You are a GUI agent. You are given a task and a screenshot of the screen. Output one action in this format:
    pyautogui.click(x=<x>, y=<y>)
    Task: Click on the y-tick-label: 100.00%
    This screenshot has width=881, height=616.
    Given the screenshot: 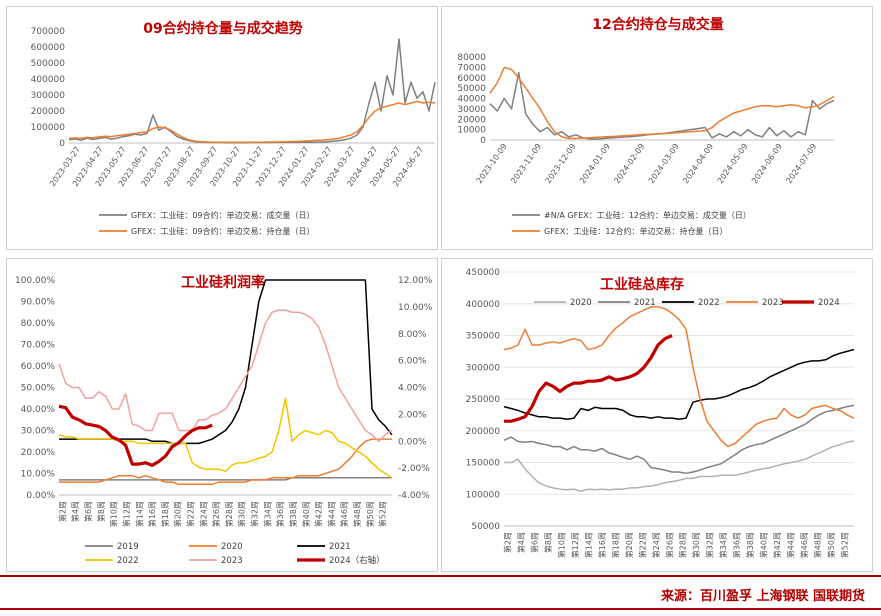 What is the action you would take?
    pyautogui.click(x=35, y=281)
    